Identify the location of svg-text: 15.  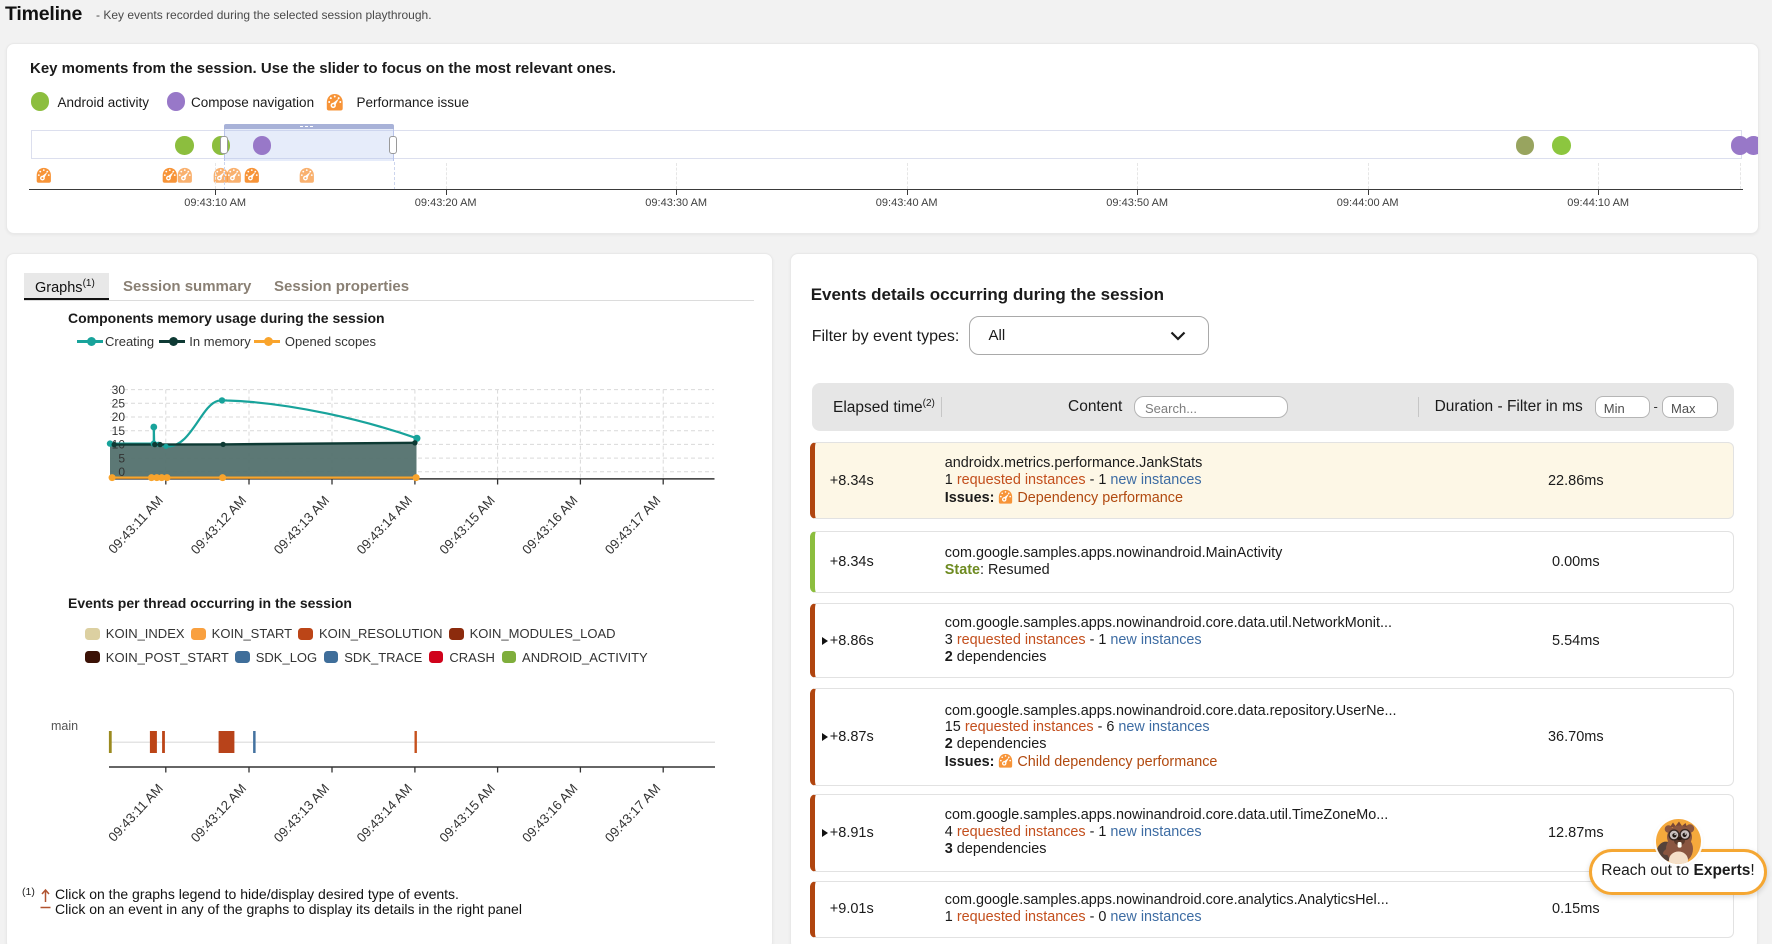
(119, 431).